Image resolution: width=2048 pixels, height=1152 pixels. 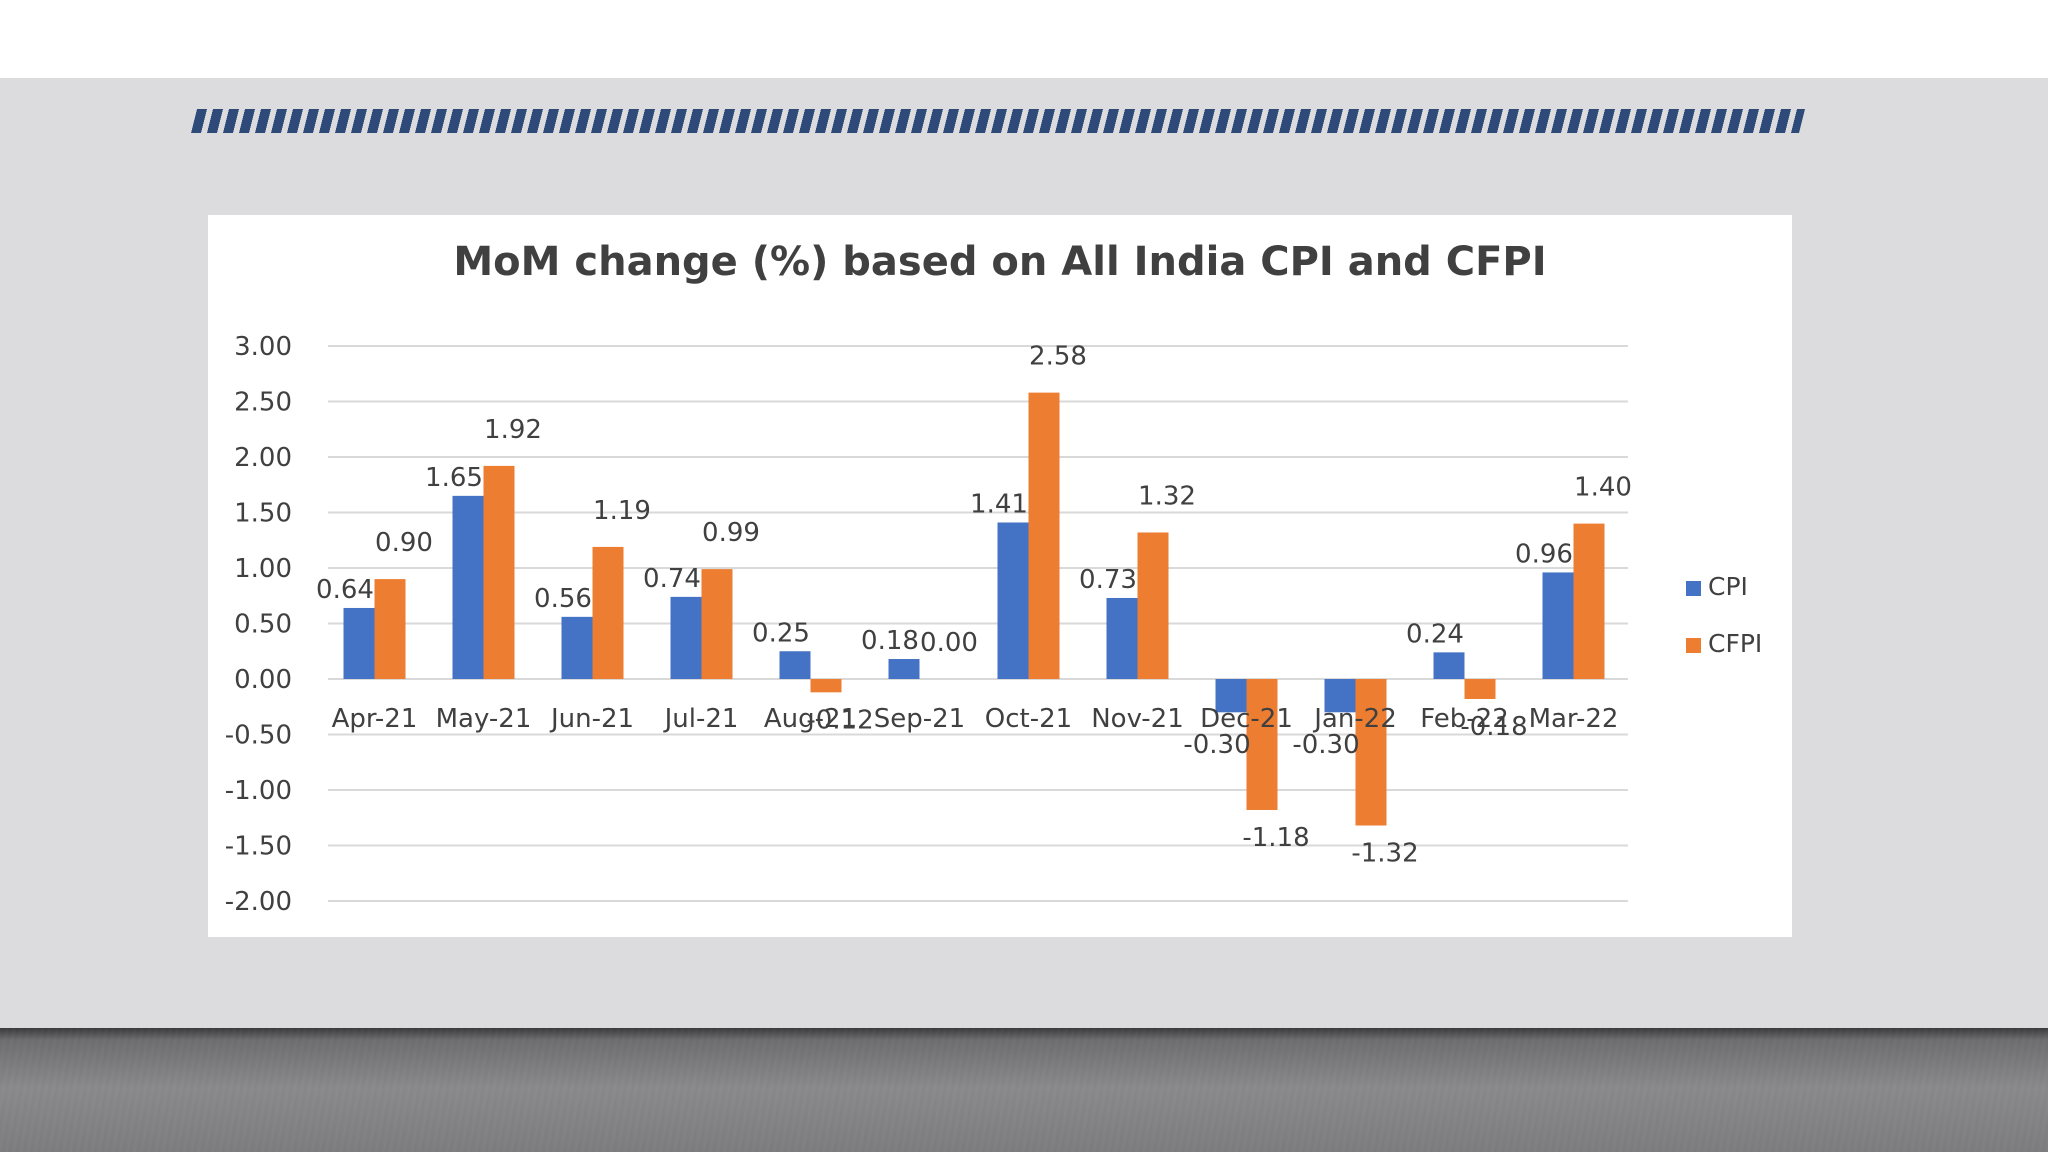 What do you see at coordinates (1724, 615) in the screenshot?
I see `legend: CPI CFPI` at bounding box center [1724, 615].